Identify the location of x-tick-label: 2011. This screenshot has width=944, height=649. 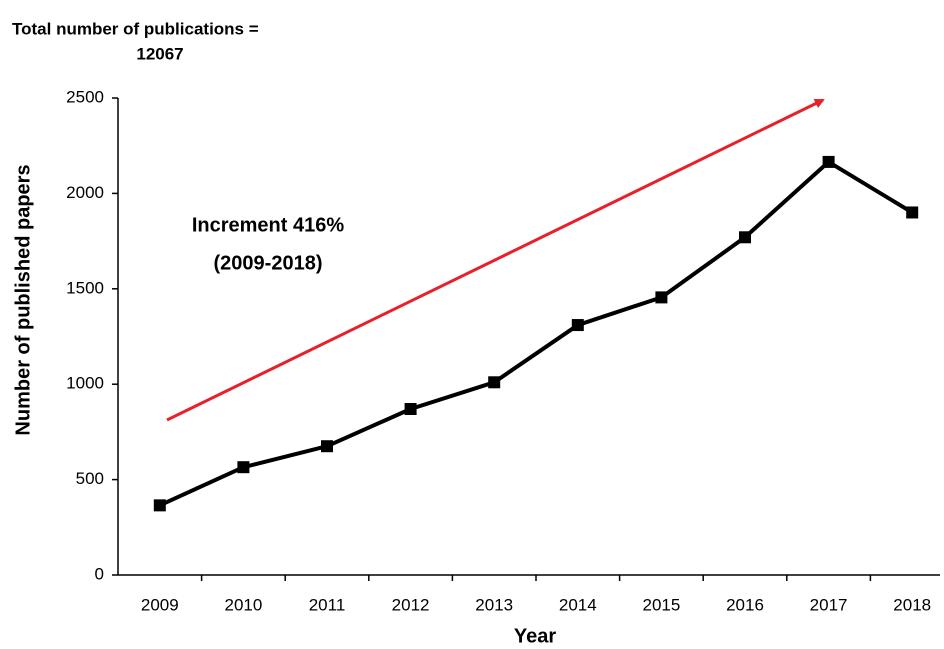
(327, 604).